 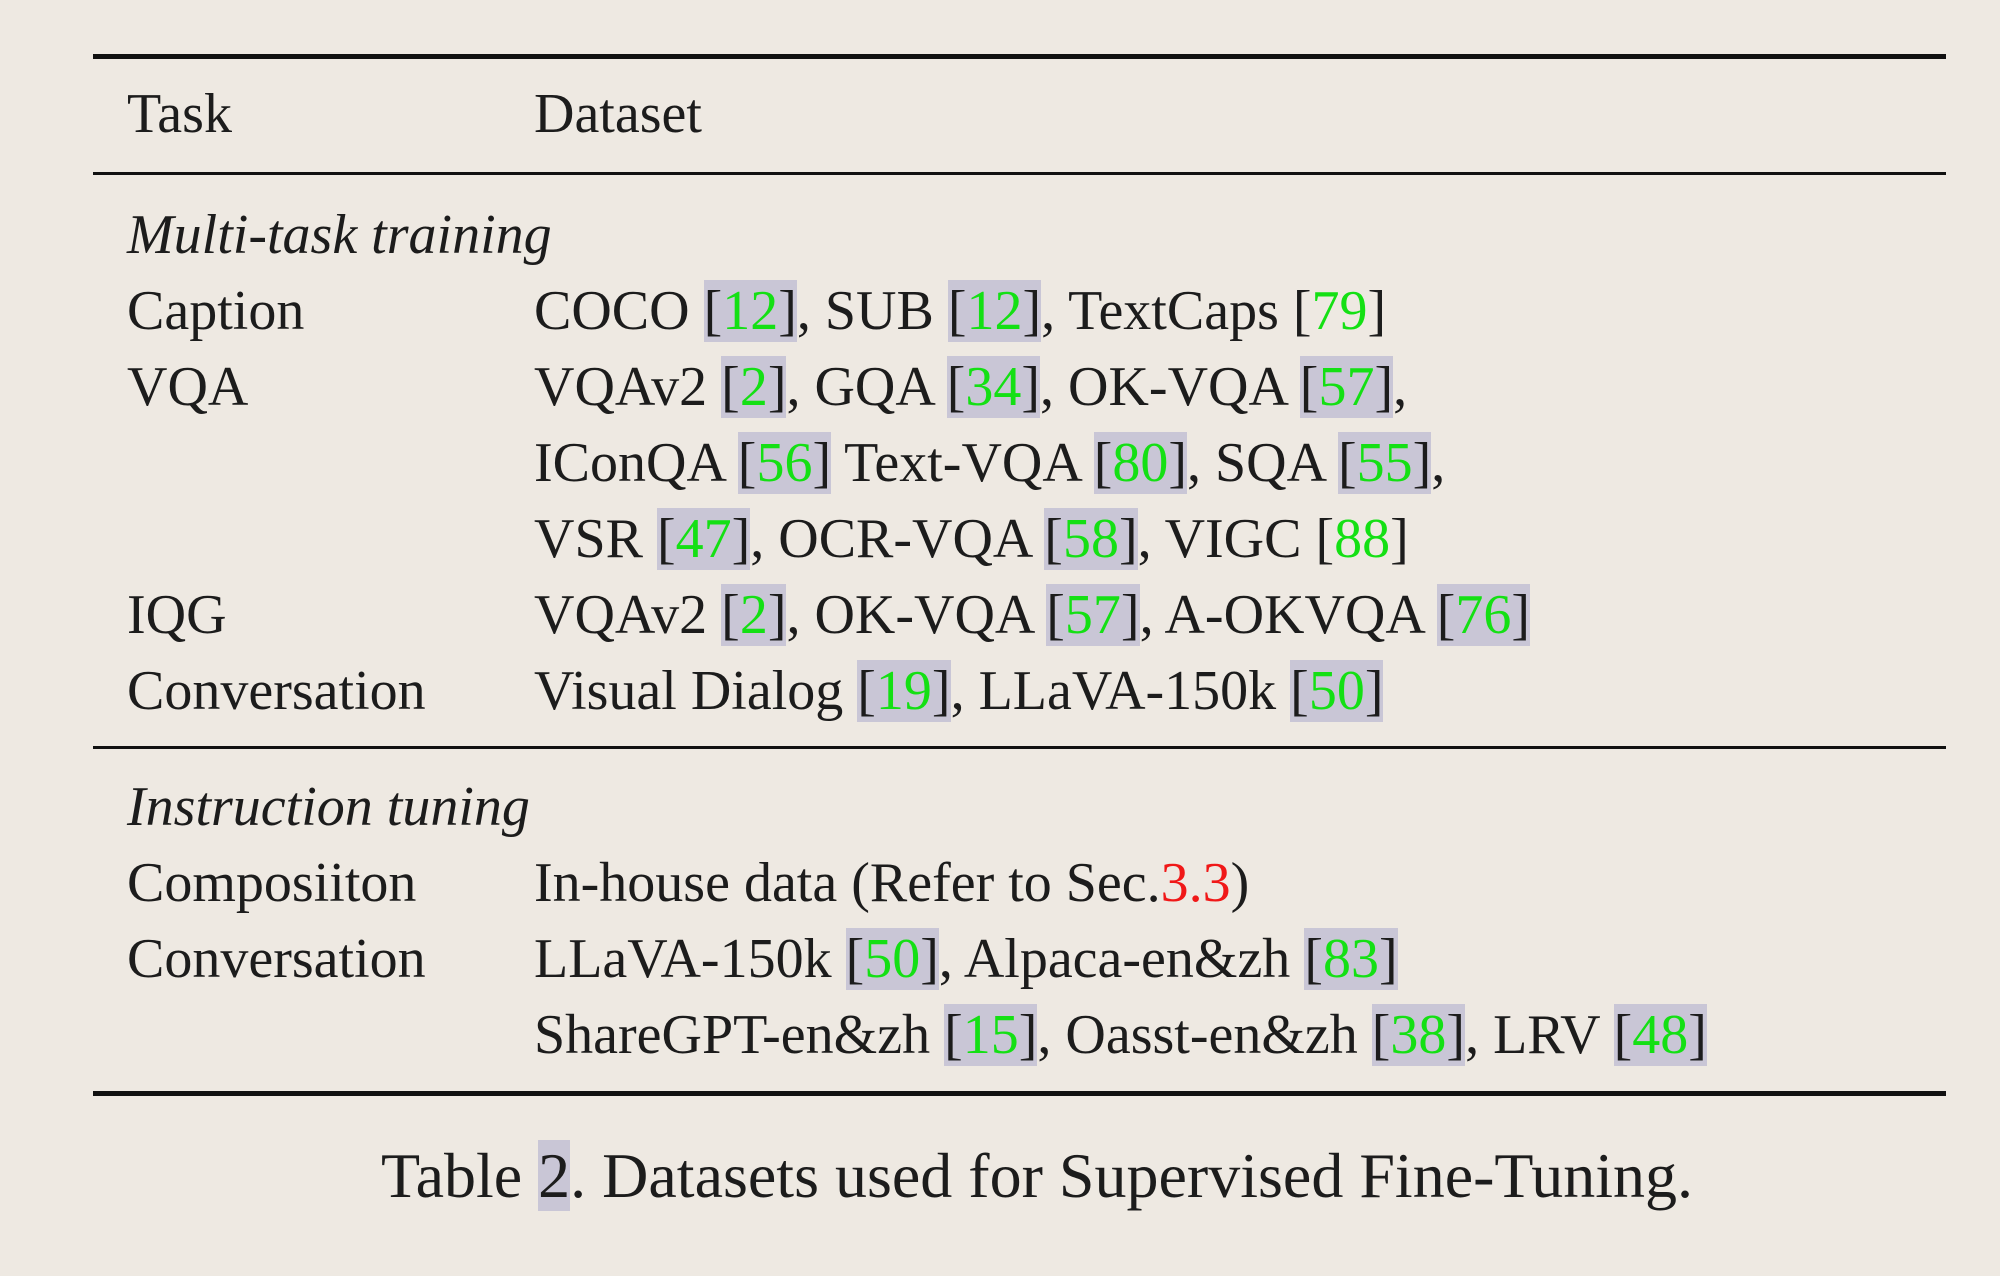 What do you see at coordinates (328, 807) in the screenshot?
I see `section-title: Instruction tuning` at bounding box center [328, 807].